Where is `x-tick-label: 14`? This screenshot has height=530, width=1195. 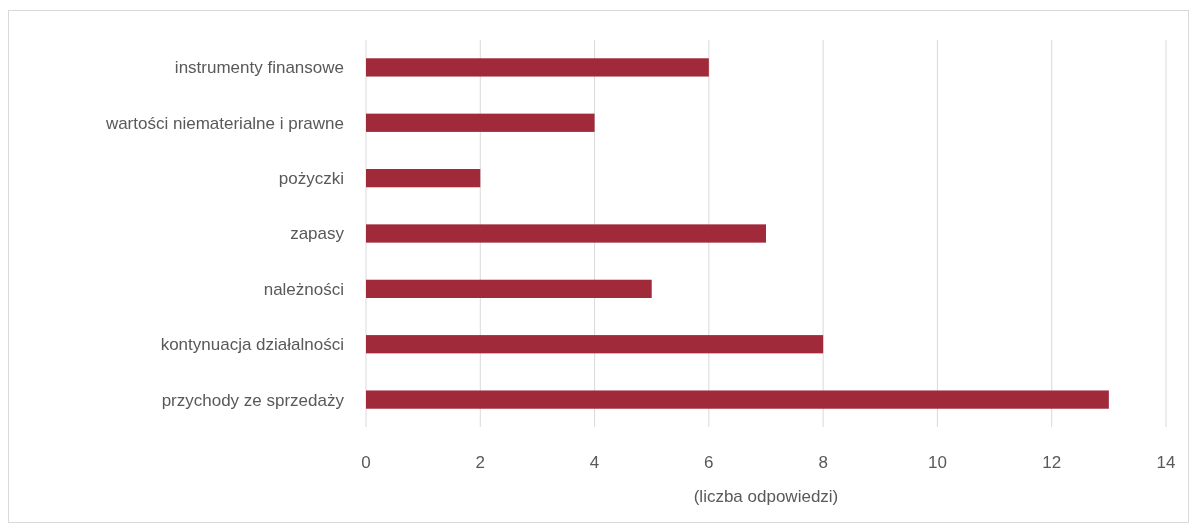
x-tick-label: 14 is located at coordinates (1166, 462).